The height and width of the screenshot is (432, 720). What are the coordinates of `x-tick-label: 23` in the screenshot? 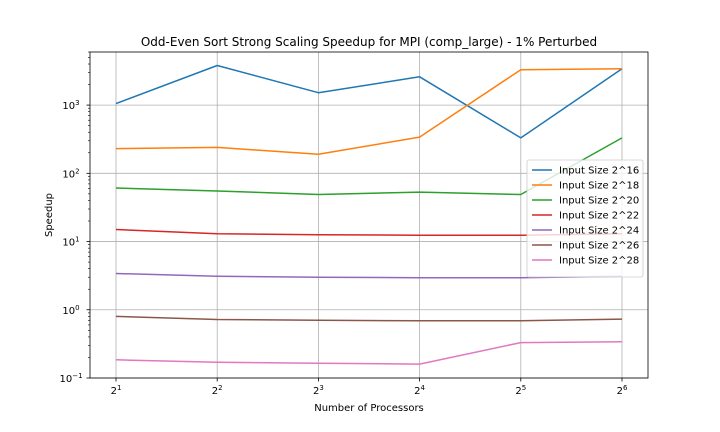 It's located at (318, 390).